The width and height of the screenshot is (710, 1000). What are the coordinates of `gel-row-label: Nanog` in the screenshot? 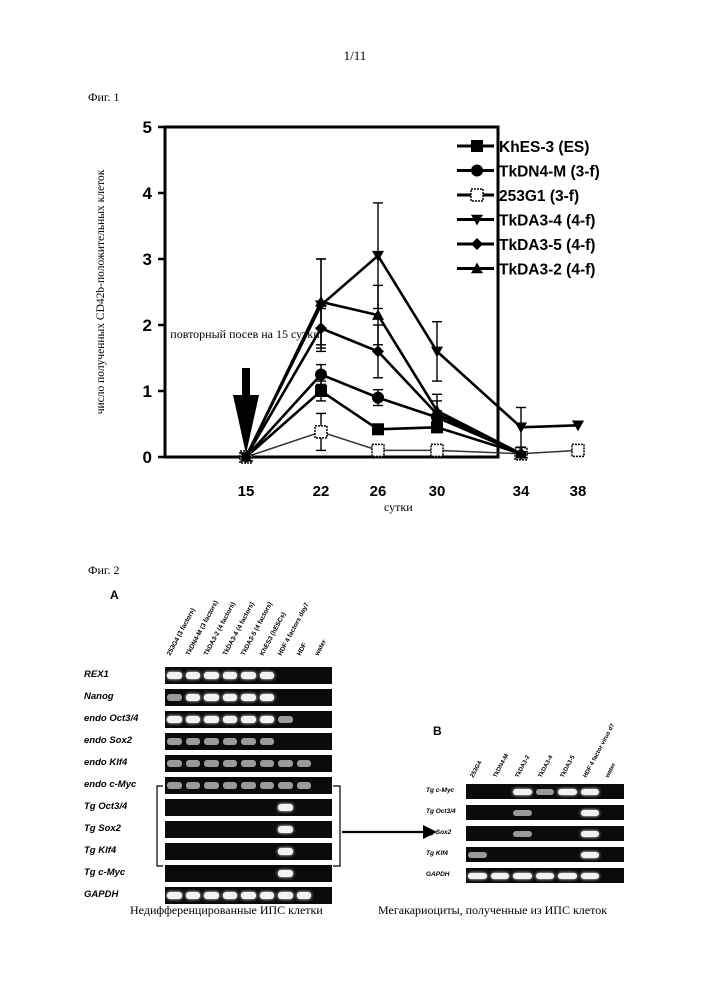 It's located at (99, 696).